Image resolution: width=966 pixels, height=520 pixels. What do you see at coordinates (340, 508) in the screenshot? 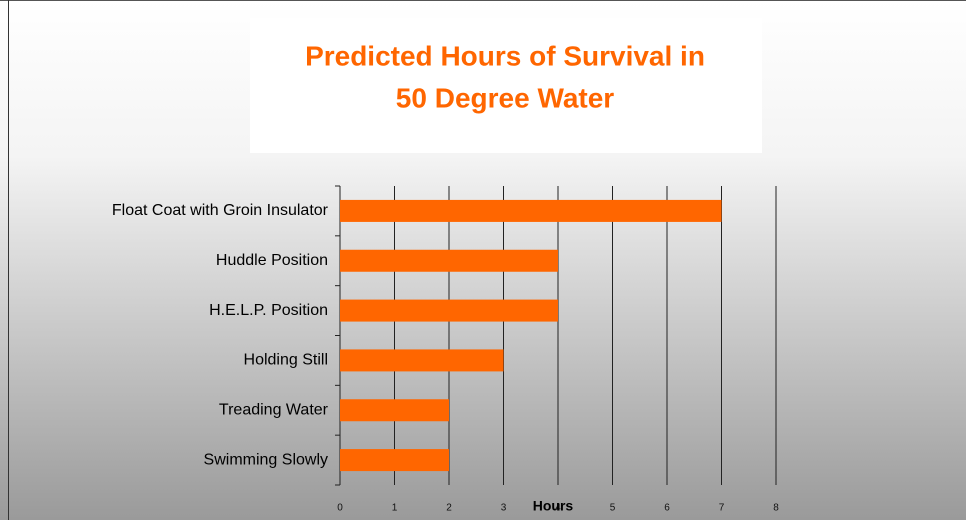
I see `x-tick-label: 0` at bounding box center [340, 508].